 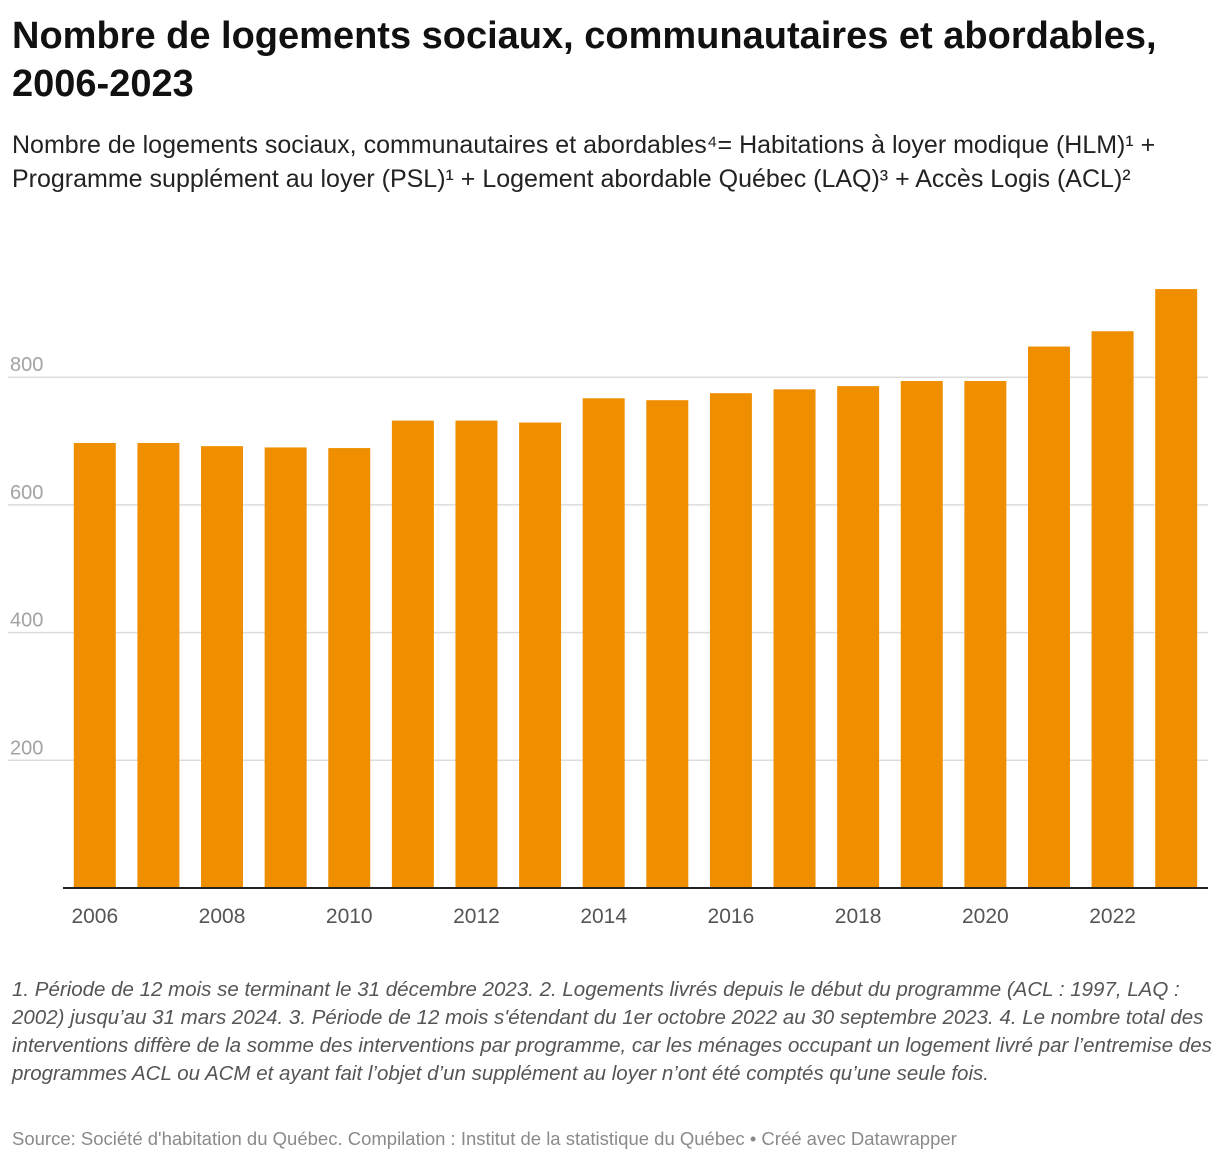 What do you see at coordinates (94, 916) in the screenshot?
I see `x-tick-label: 2006` at bounding box center [94, 916].